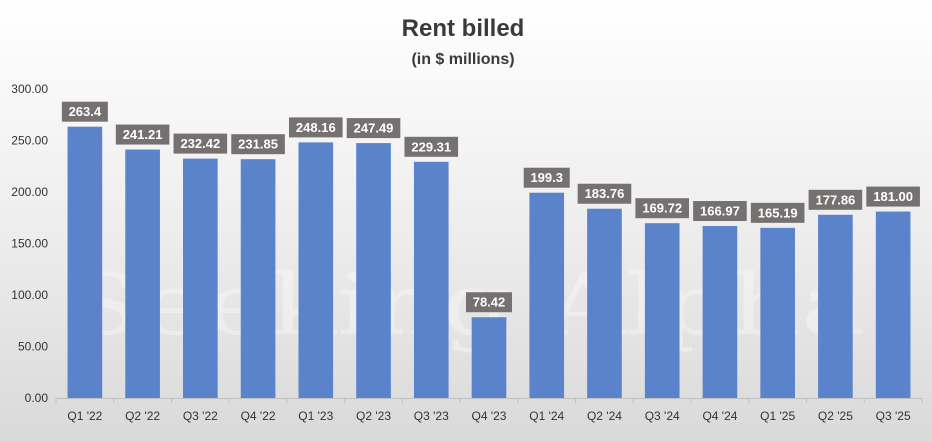 Image resolution: width=932 pixels, height=442 pixels. I want to click on data-label: 231.85, so click(258, 144).